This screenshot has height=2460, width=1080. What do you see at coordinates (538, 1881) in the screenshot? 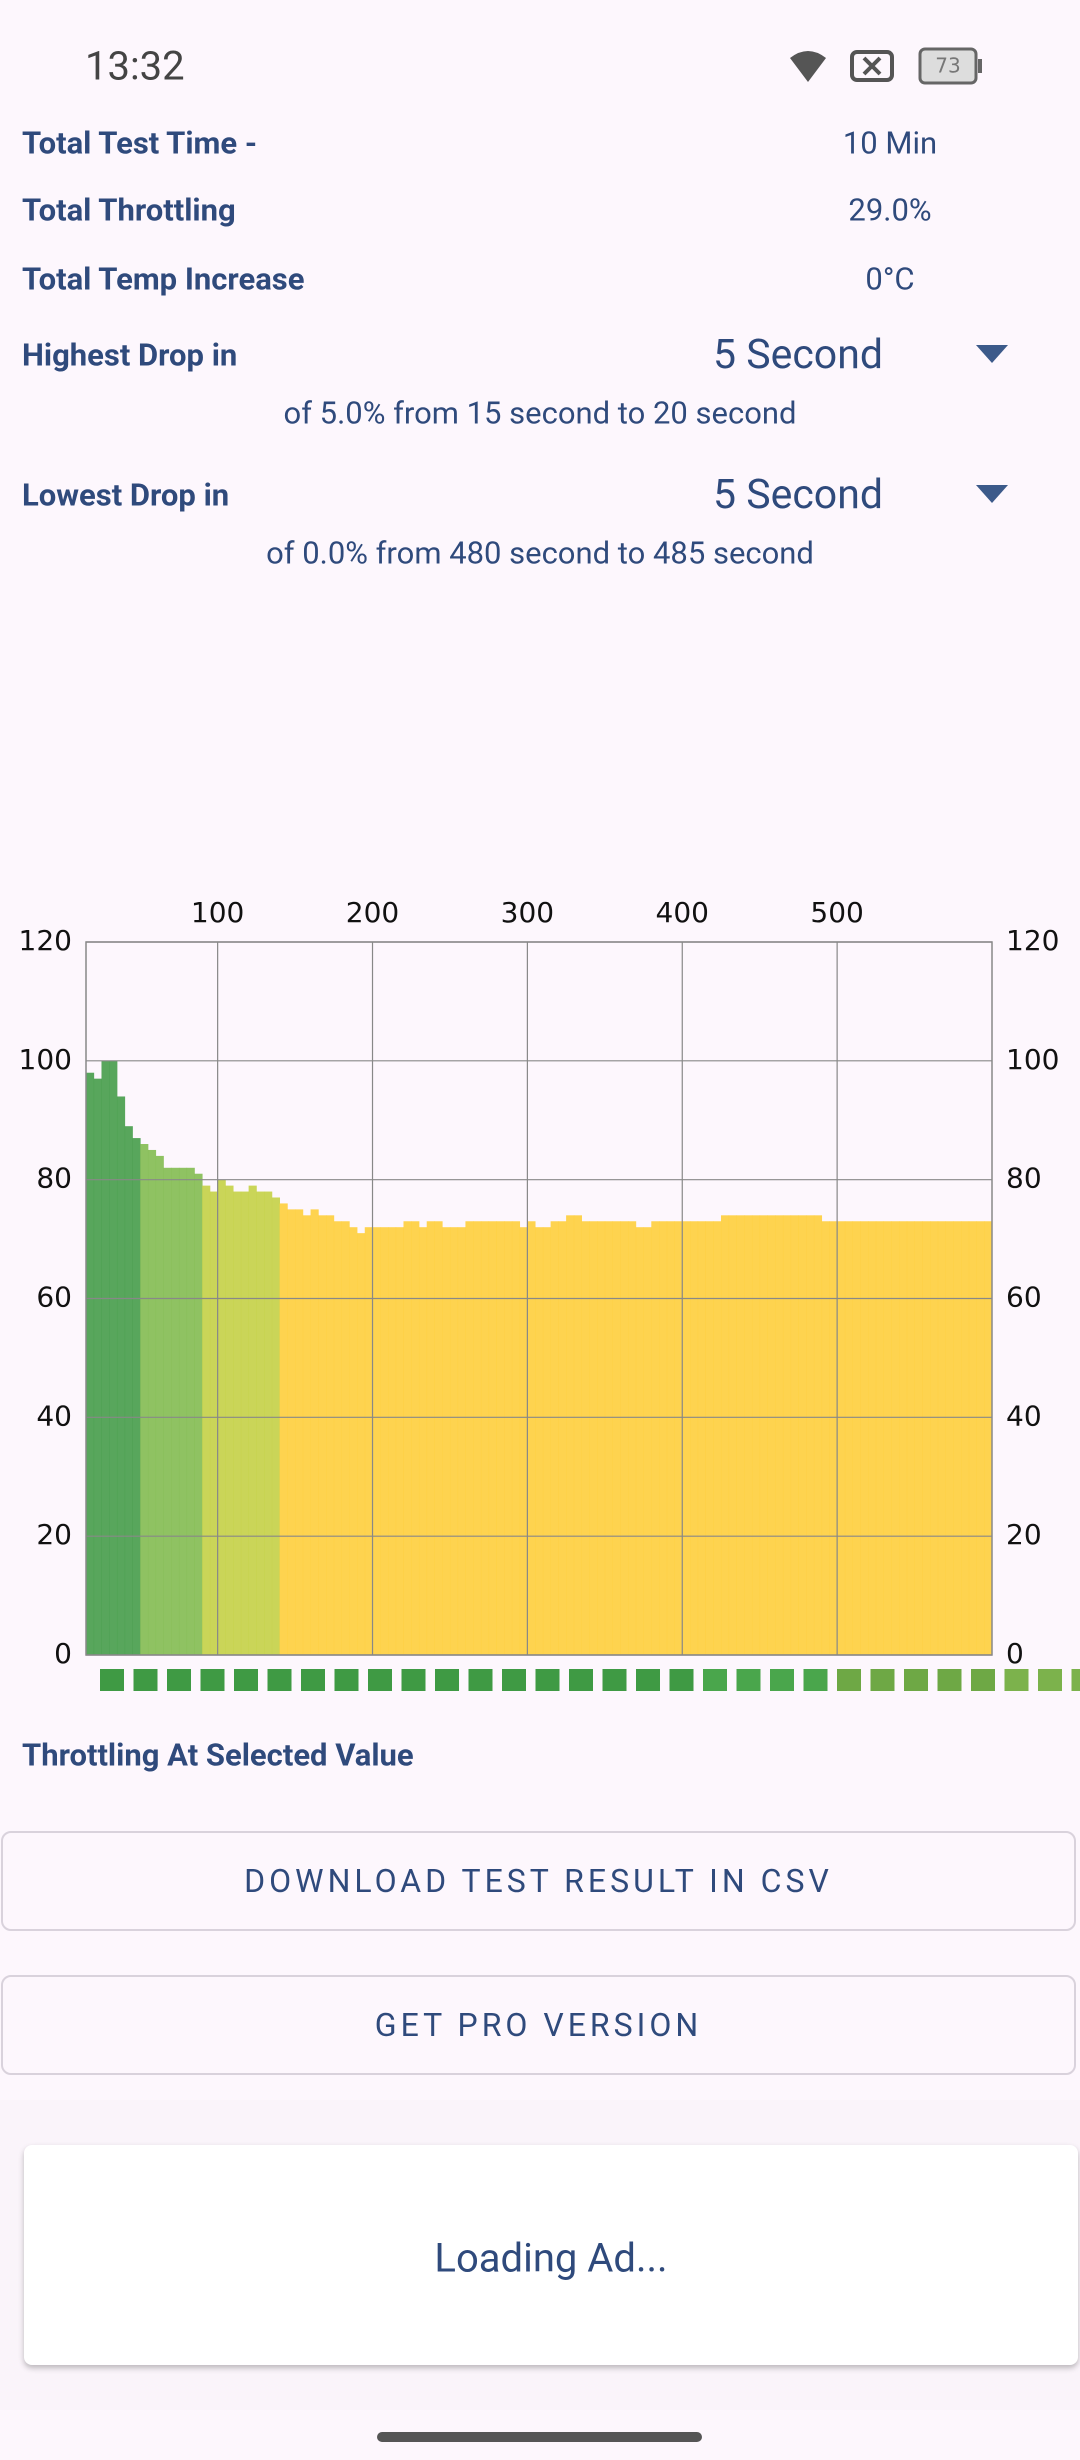
I see `download-button: DOWNLOAD TEST RESULT IN CSV` at bounding box center [538, 1881].